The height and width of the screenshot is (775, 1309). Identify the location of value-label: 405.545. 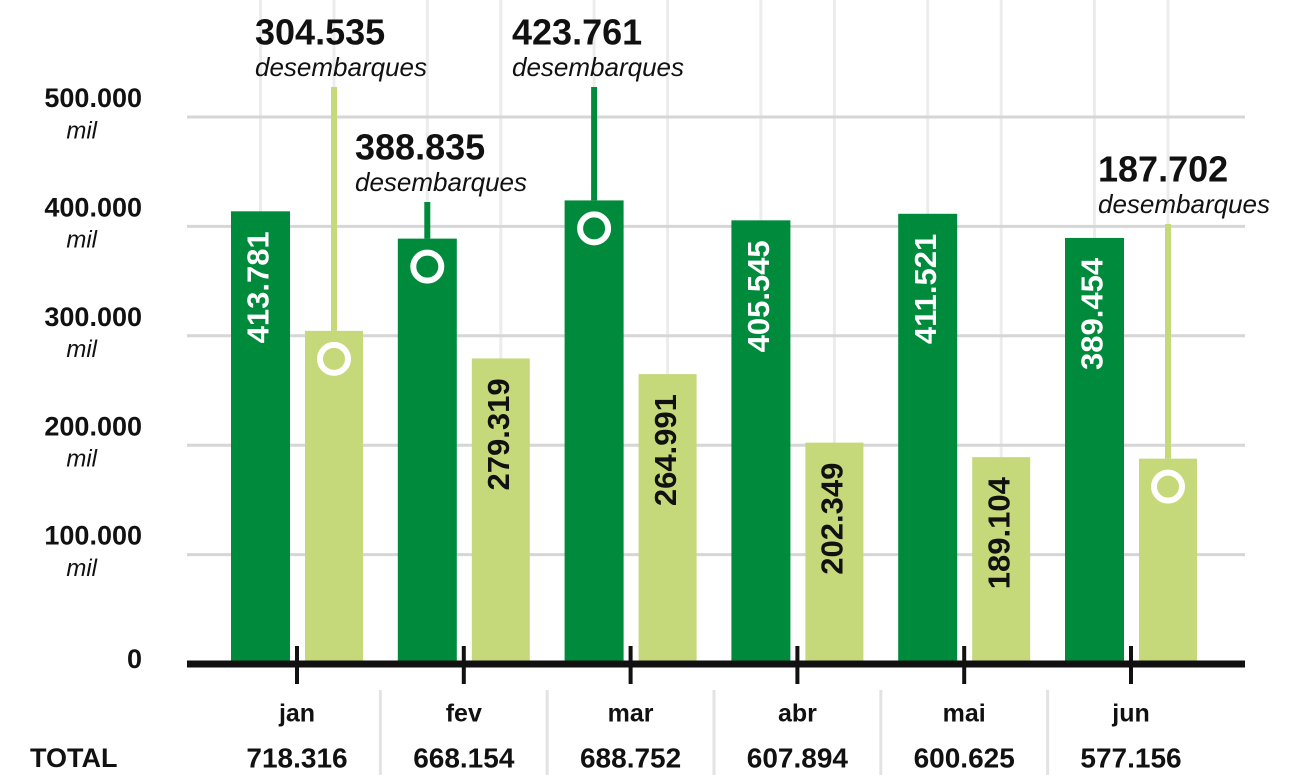
(758, 296).